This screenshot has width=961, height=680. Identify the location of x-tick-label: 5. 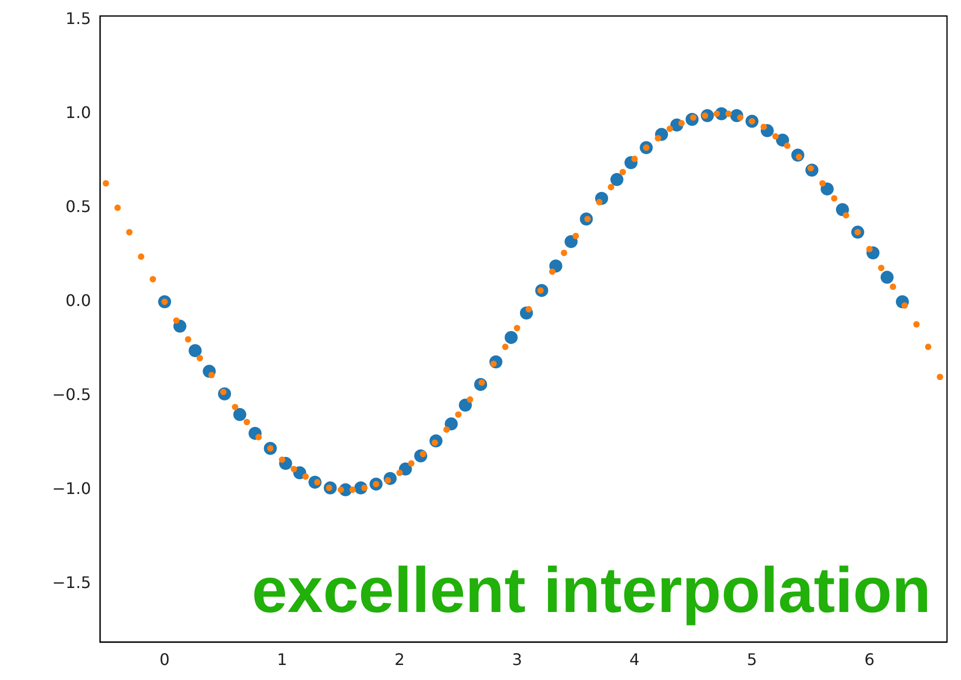
(752, 659).